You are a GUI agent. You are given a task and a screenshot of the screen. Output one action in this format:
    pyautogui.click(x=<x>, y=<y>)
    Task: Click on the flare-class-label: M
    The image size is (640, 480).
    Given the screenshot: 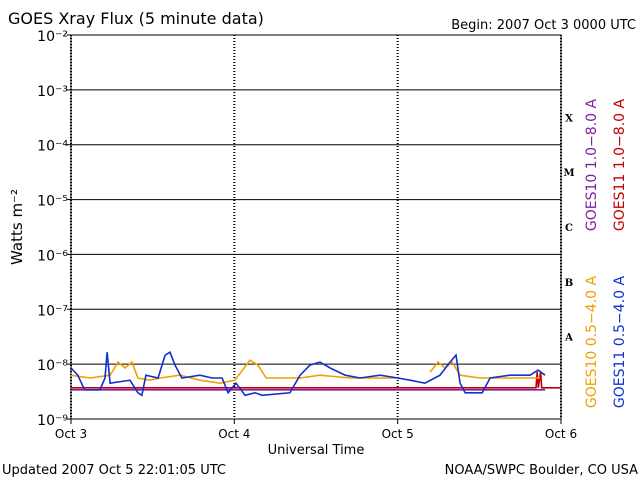 What is the action you would take?
    pyautogui.click(x=568, y=173)
    